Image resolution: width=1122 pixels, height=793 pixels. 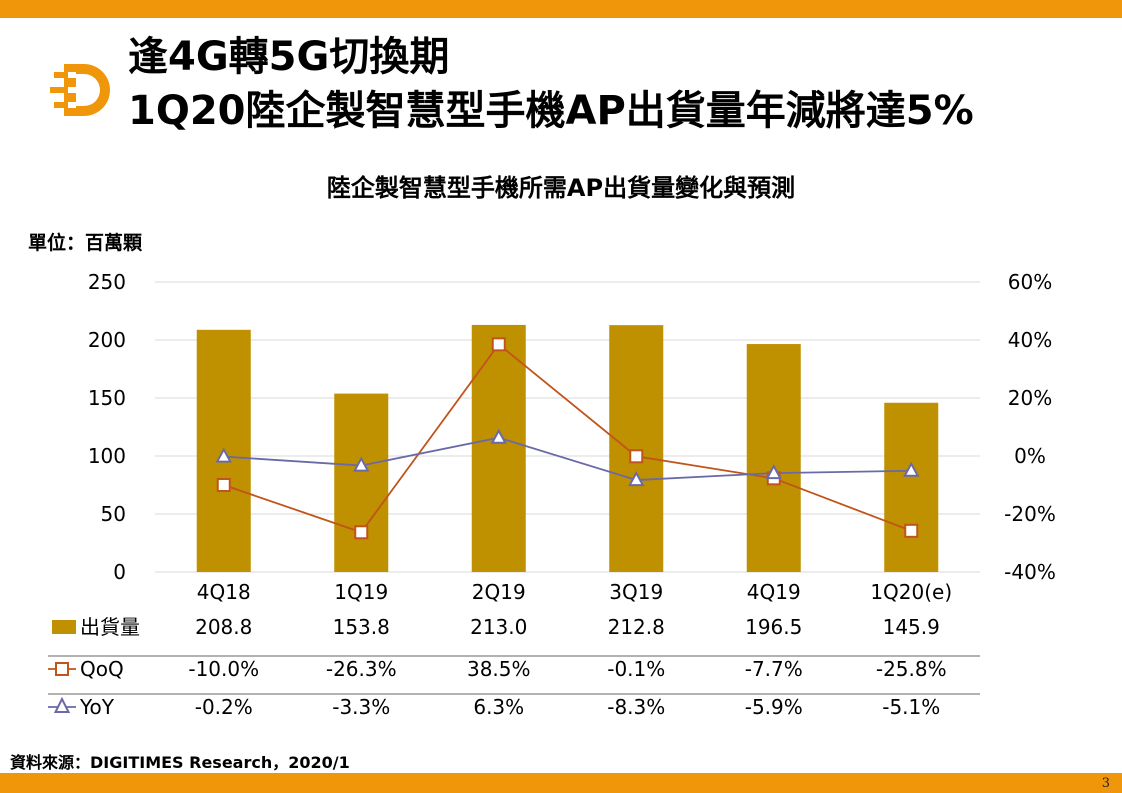 I want to click on legend-key-shipment, so click(x=64, y=627).